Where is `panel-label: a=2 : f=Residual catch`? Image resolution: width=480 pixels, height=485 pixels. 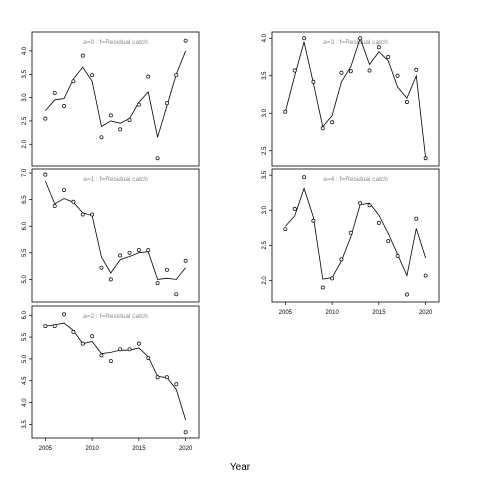
panel-label: a=2 : f=Residual catch is located at coordinates (115, 316).